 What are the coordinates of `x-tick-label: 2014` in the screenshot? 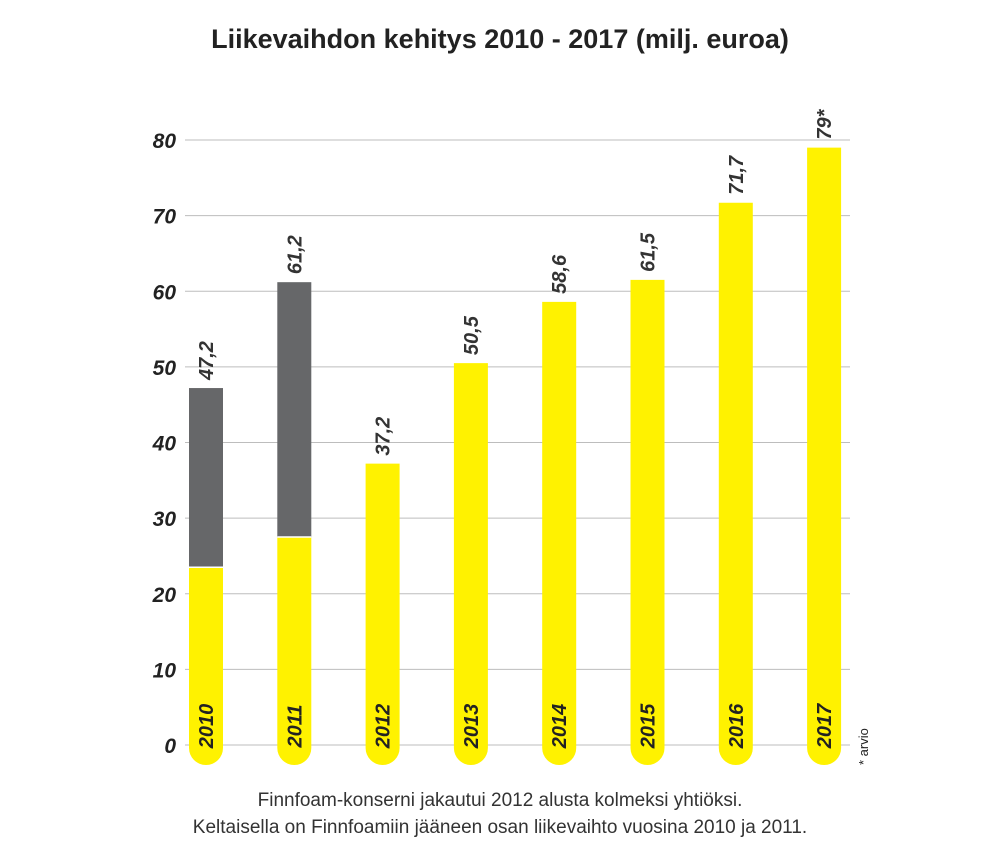 It's located at (560, 727).